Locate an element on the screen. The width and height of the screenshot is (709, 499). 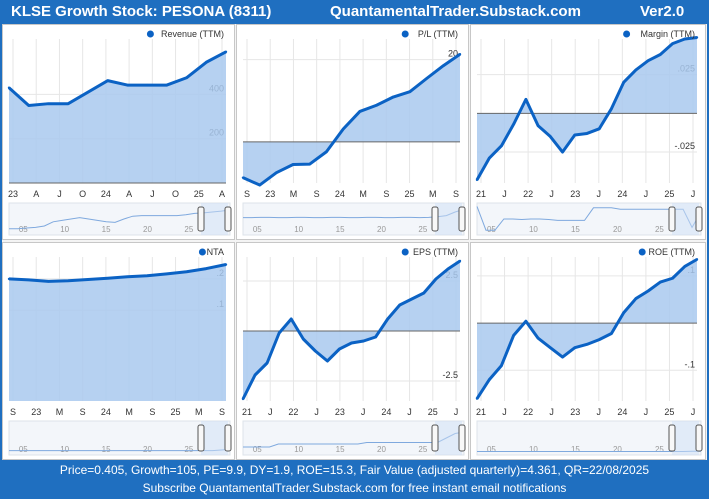
y-tick-label: -2.5 is located at coordinates (450, 375).